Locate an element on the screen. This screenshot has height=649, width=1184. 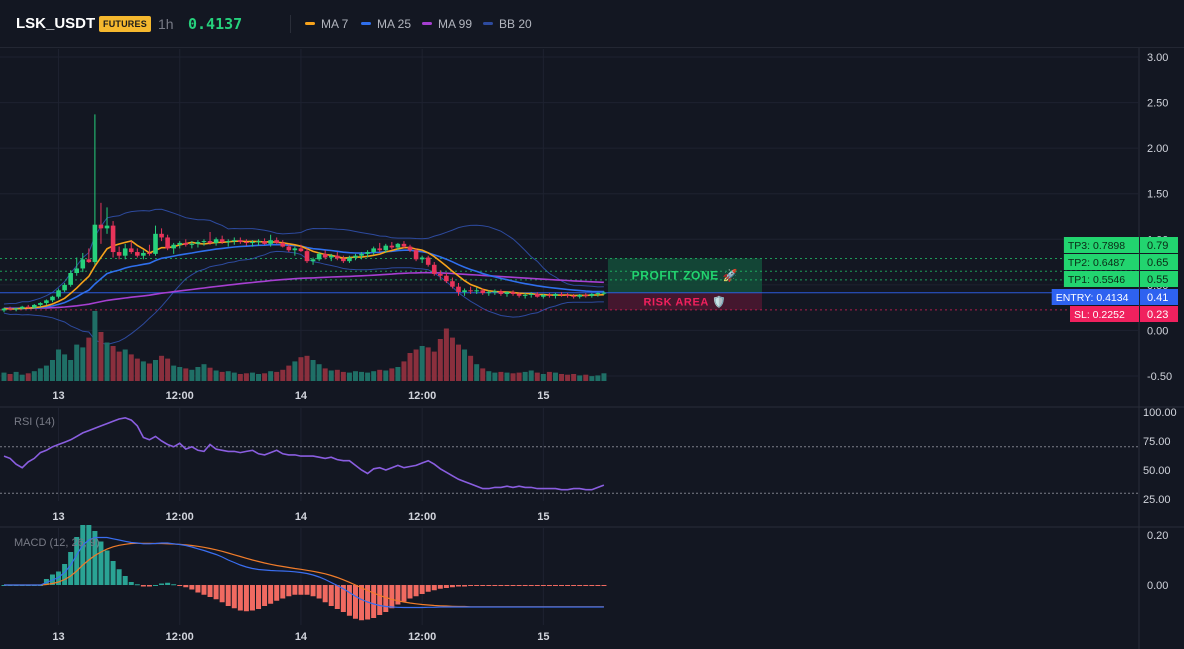
trade-zones: PROFIT ZONE 🚀 RISK AREA 🛡️ is located at coordinates (684, 284).